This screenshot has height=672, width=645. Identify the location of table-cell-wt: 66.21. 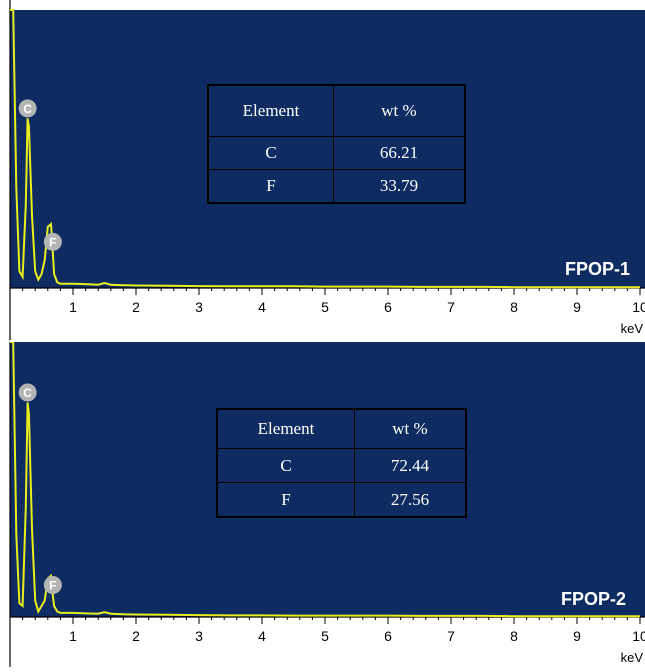
(399, 153).